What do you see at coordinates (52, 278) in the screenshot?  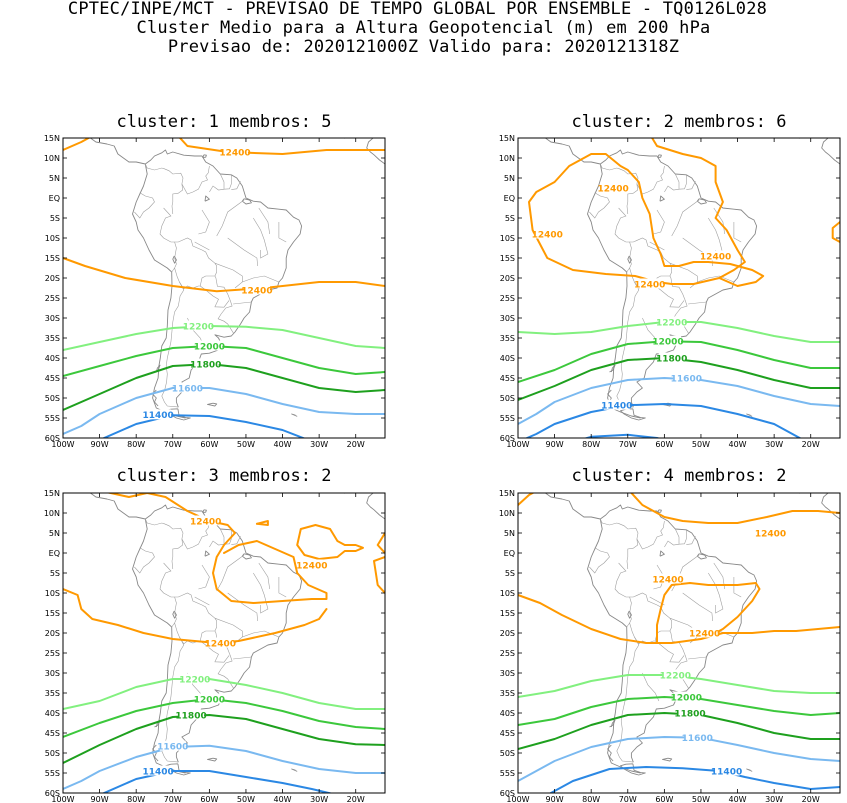 I see `lat-tick-label: 20S` at bounding box center [52, 278].